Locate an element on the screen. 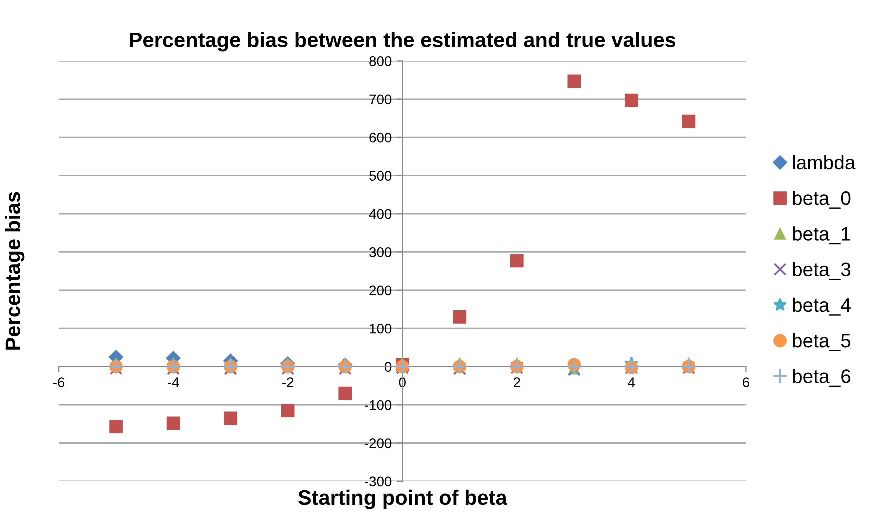 The image size is (881, 532). y-tick-label: -100 is located at coordinates (378, 405).